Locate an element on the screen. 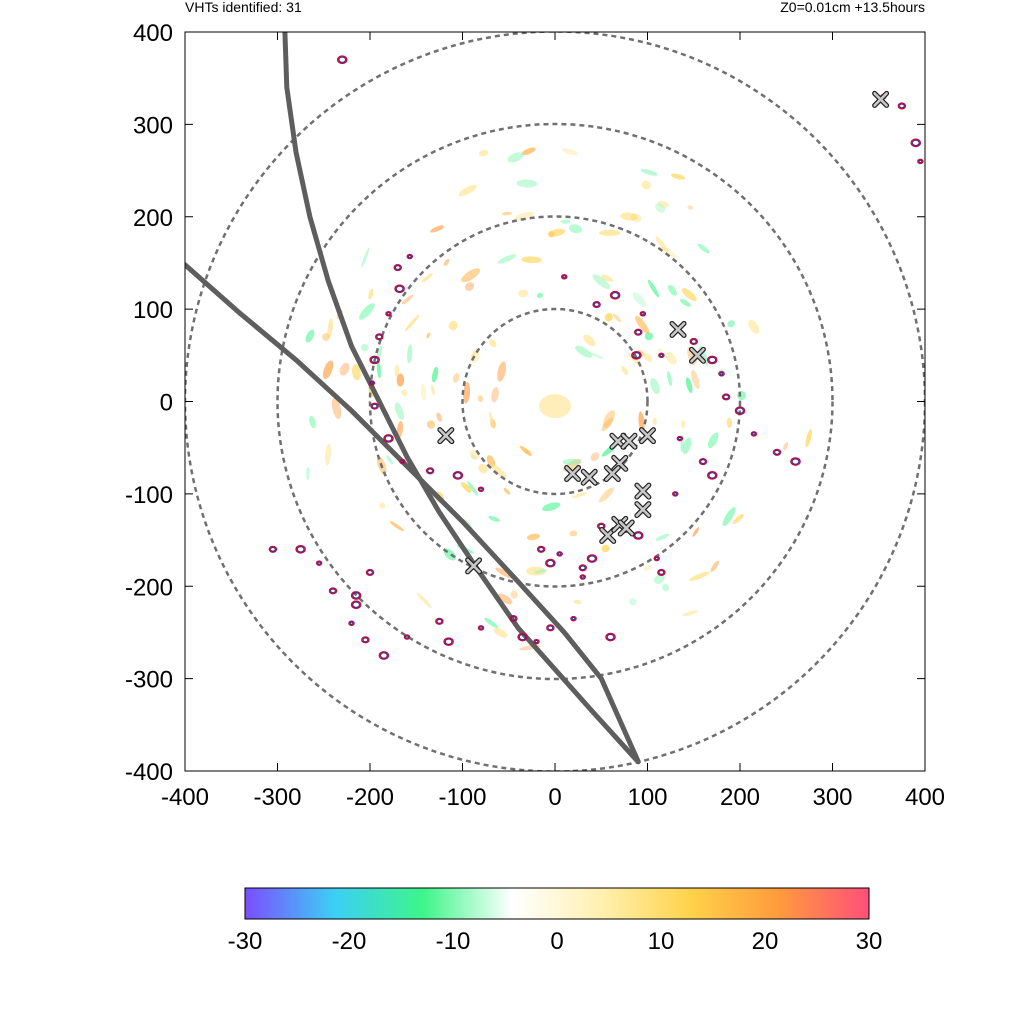 The width and height of the screenshot is (1024, 1024). colorbar-tick-label: 20 is located at coordinates (765, 941).